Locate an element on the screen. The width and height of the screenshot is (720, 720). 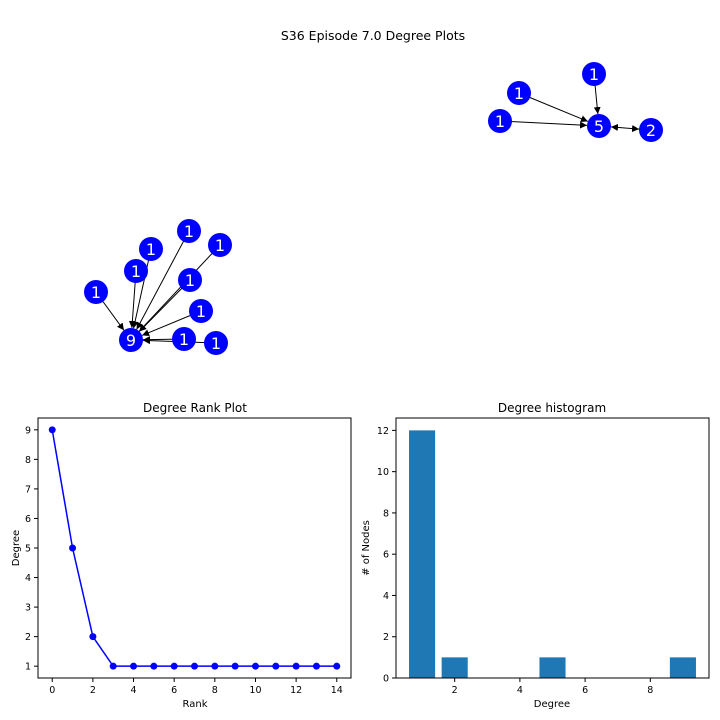
rank-xtick-label: 12 is located at coordinates (296, 690).